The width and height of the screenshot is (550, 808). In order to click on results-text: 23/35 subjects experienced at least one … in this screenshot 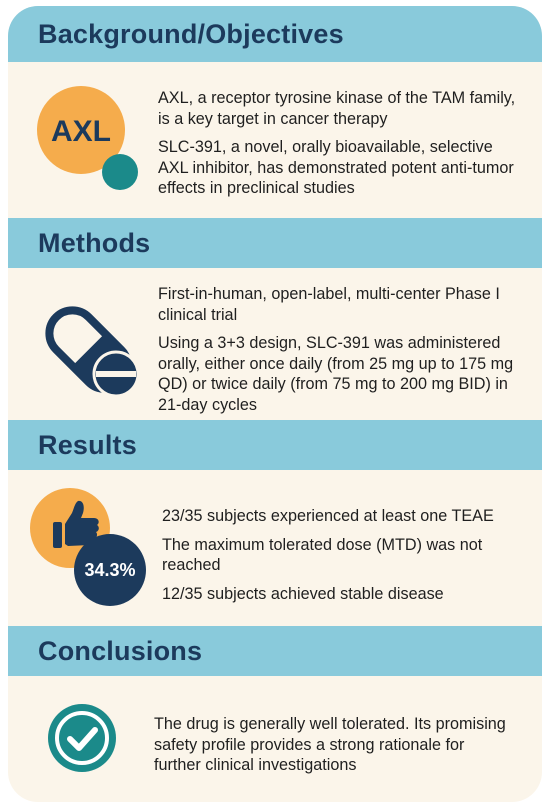, I will do `click(343, 559)`.